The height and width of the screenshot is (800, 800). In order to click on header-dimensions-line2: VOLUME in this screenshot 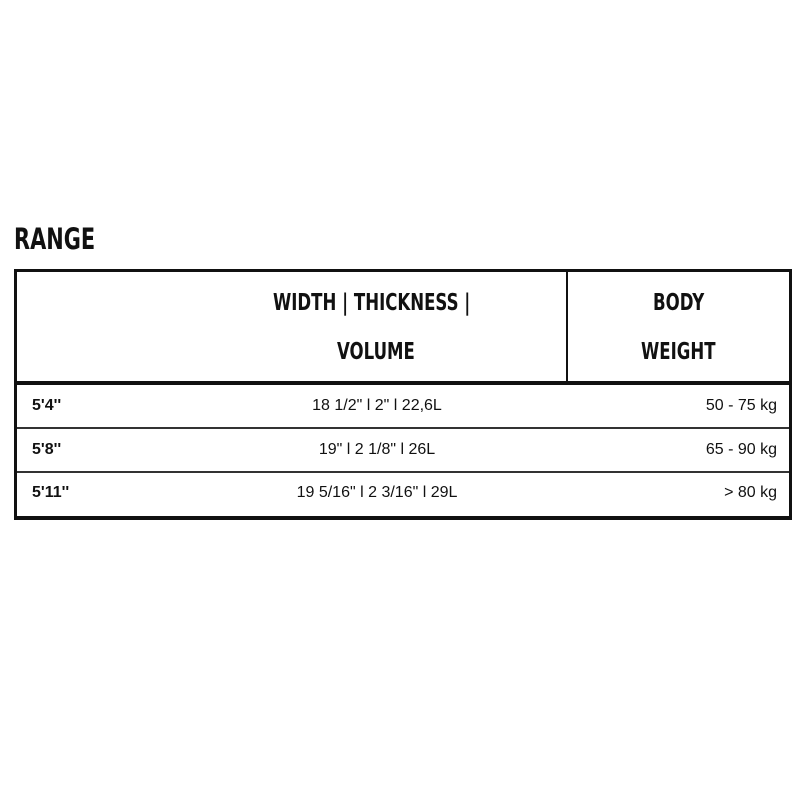, I will do `click(376, 352)`.